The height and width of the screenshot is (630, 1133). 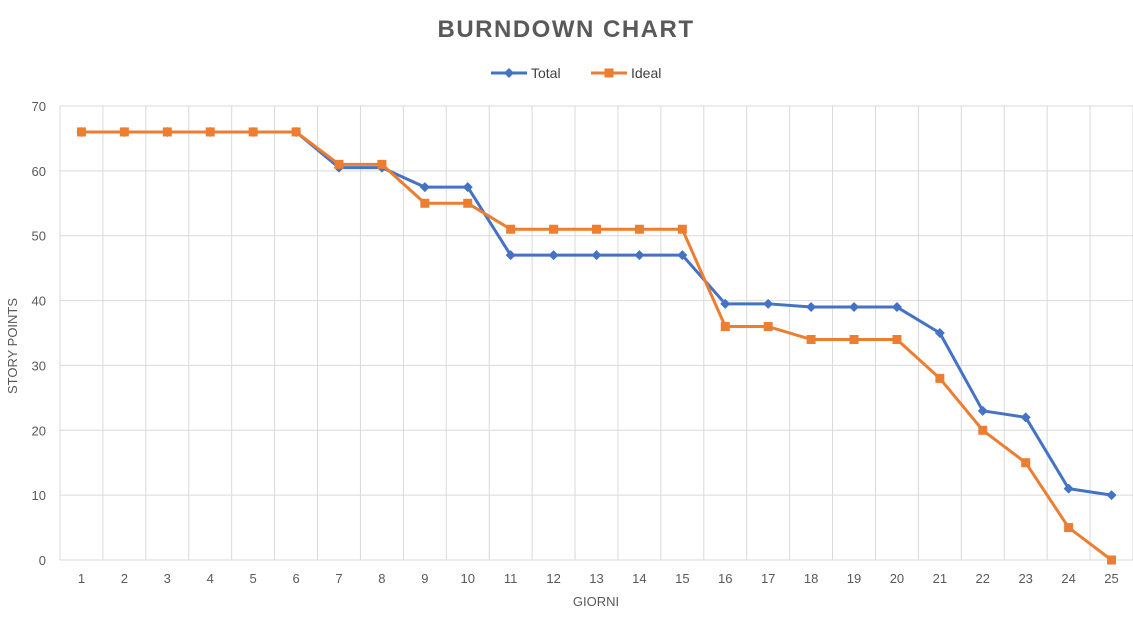 I want to click on x-tick-label: 11, so click(x=511, y=578).